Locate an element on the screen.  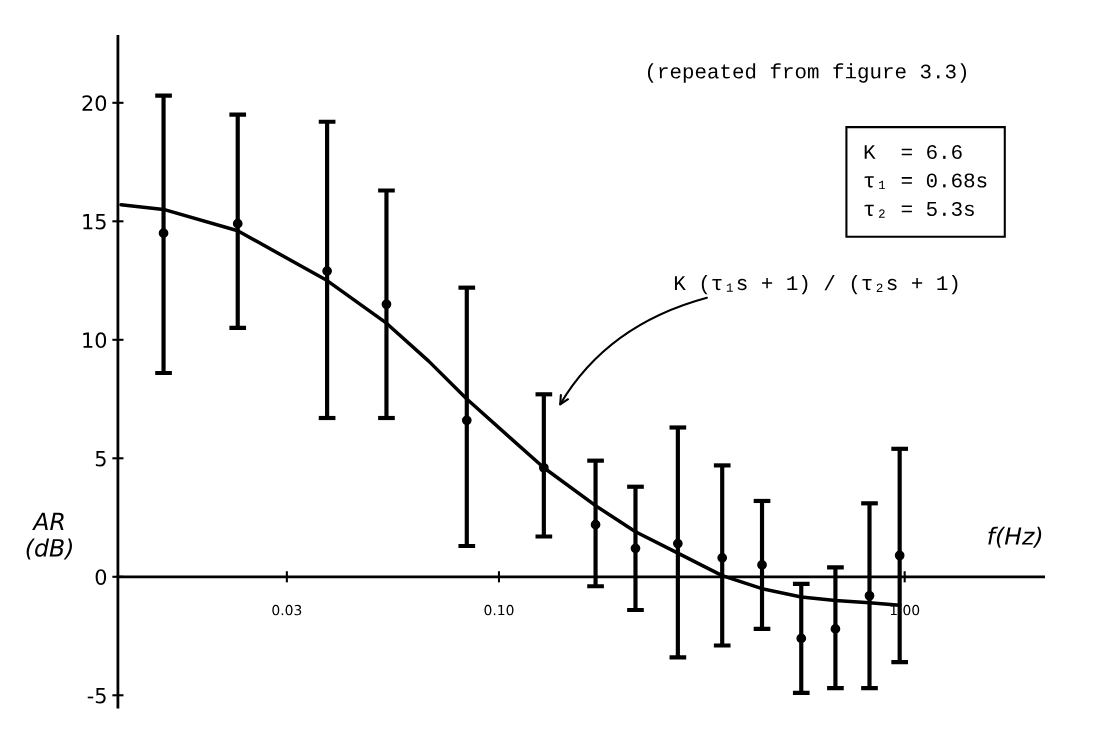
y-tick-label: 10 is located at coordinates (95, 340).